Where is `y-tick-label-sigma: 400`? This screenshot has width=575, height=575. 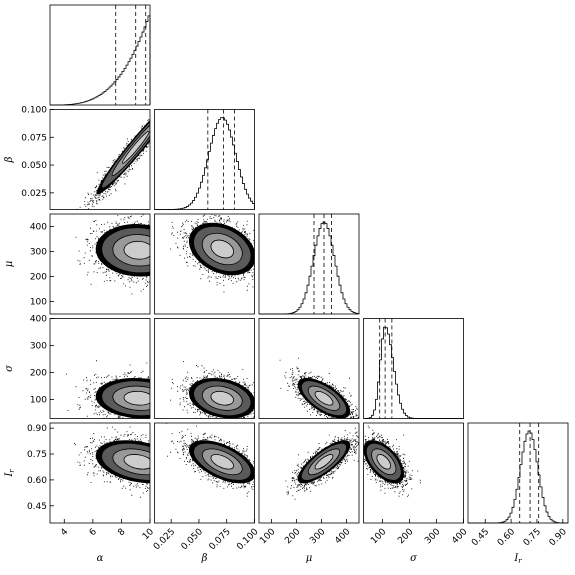 y-tick-label-sigma: 400 is located at coordinates (38, 320).